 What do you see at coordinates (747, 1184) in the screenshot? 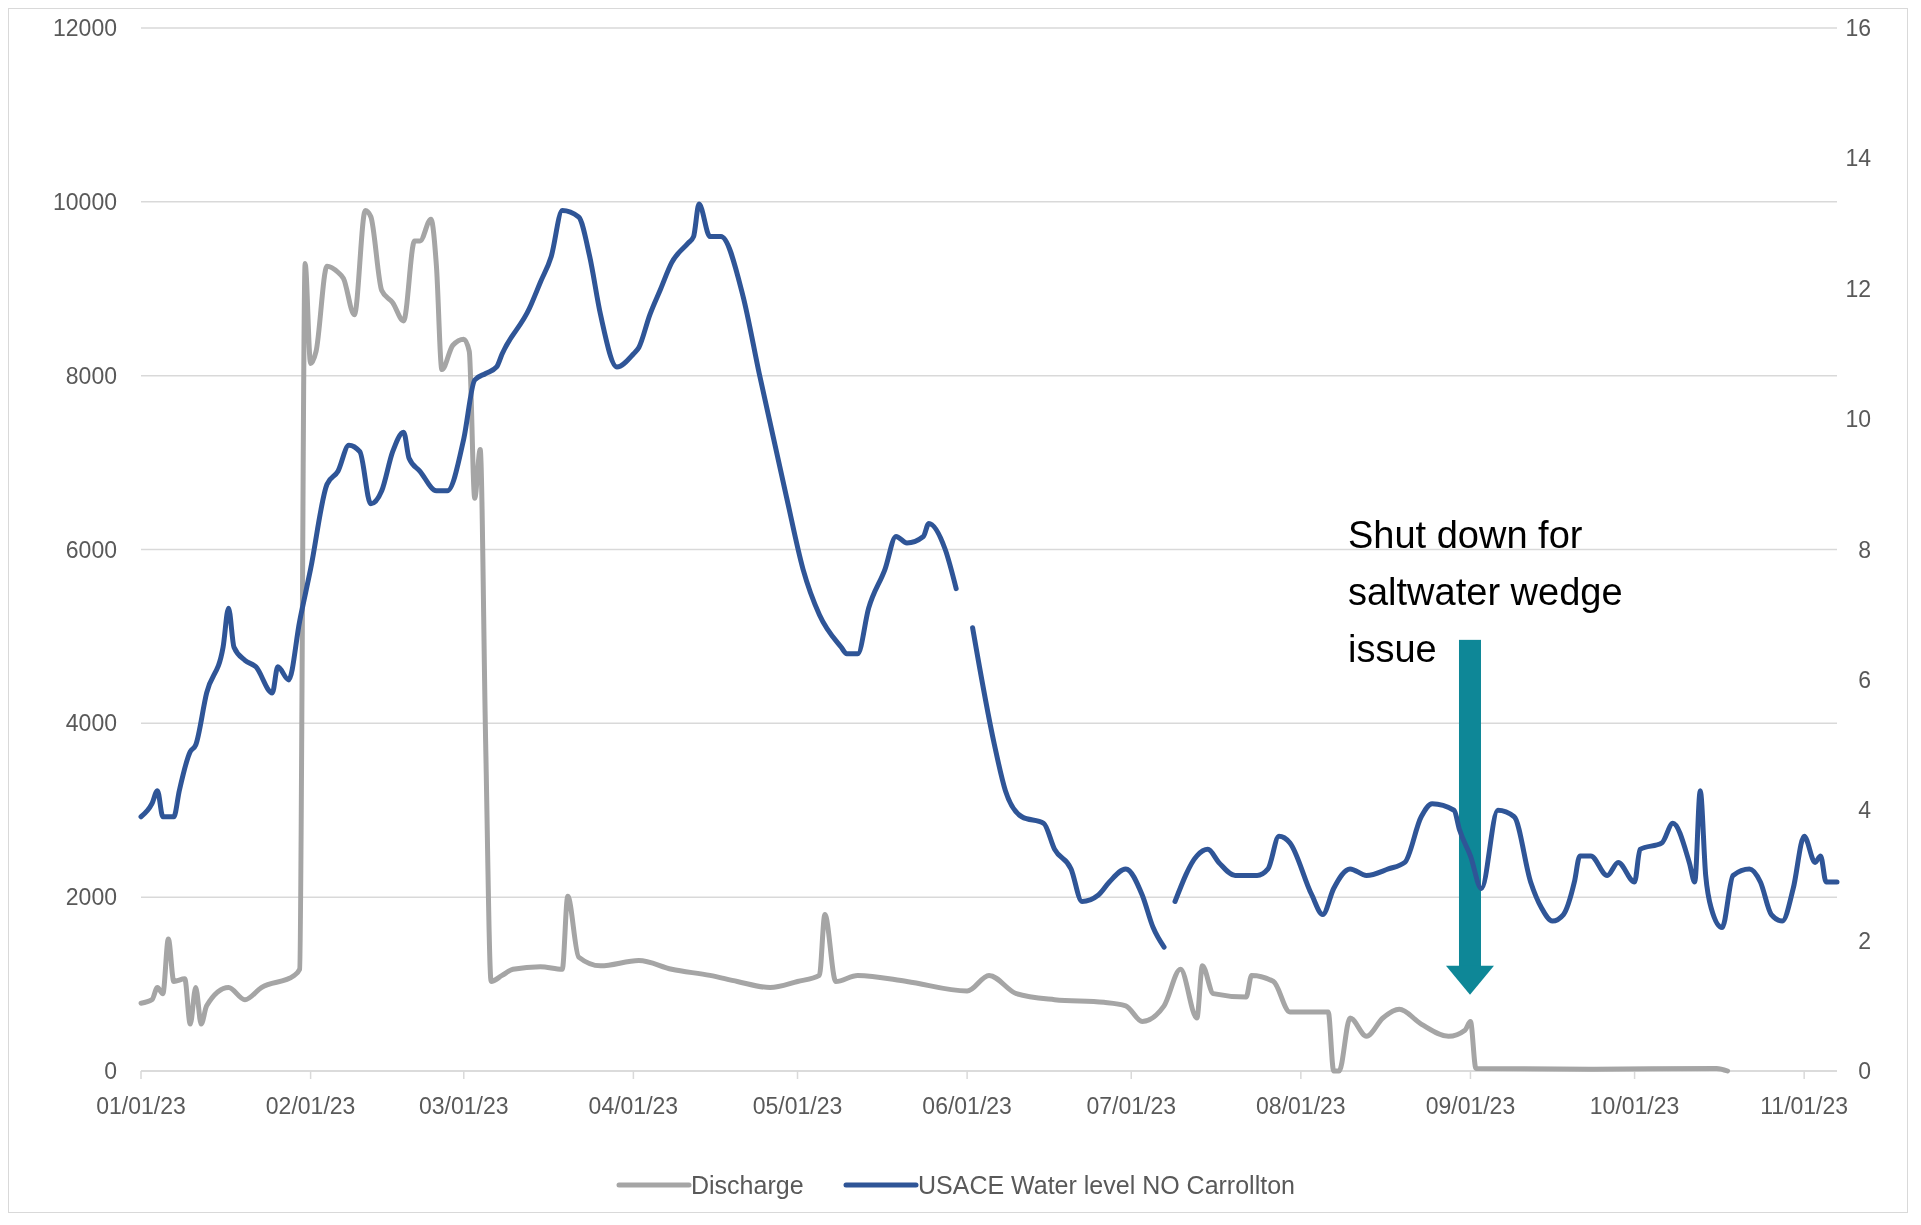
I see `legend-label: Discharge` at bounding box center [747, 1184].